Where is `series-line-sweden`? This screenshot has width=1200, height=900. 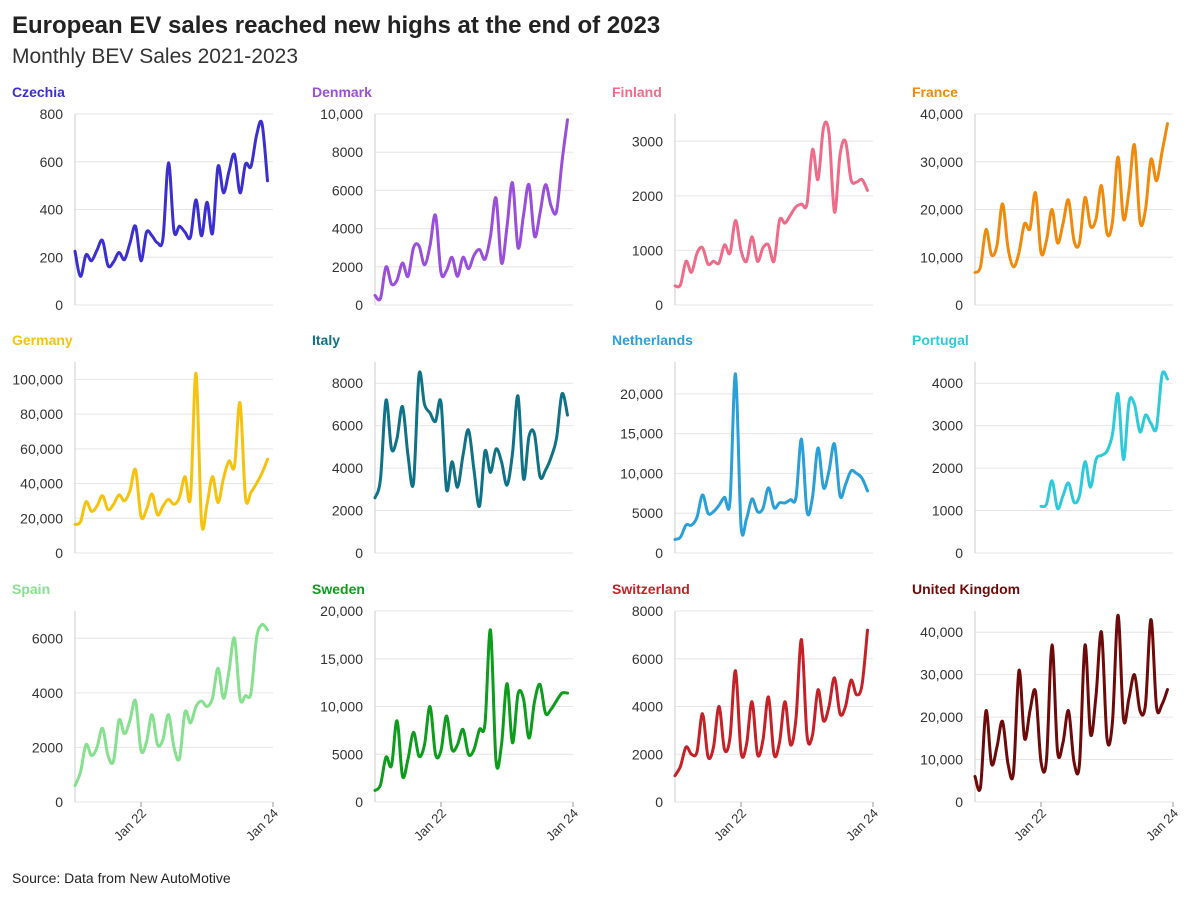 series-line-sweden is located at coordinates (471, 710).